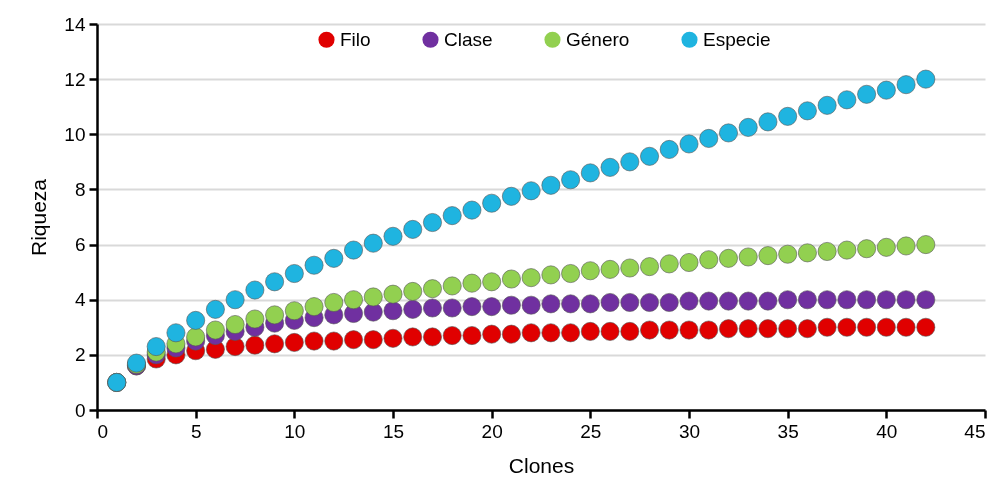 This screenshot has height=497, width=1003. What do you see at coordinates (196, 431) in the screenshot?
I see `x-tick-label: 5` at bounding box center [196, 431].